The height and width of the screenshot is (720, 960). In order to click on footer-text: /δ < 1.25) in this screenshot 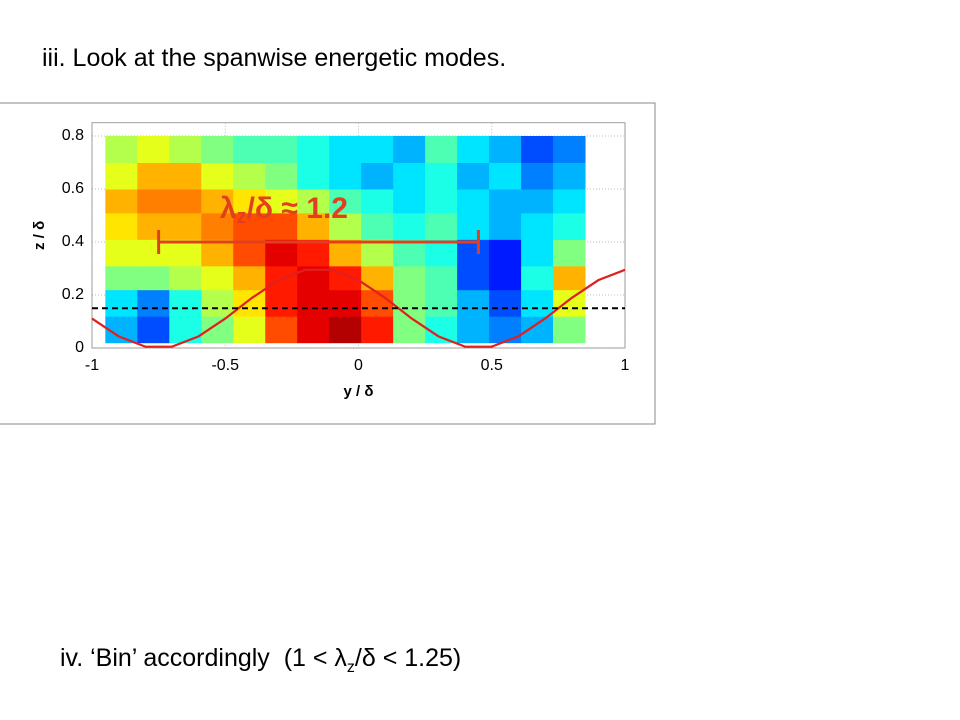, I will do `click(408, 658)`.